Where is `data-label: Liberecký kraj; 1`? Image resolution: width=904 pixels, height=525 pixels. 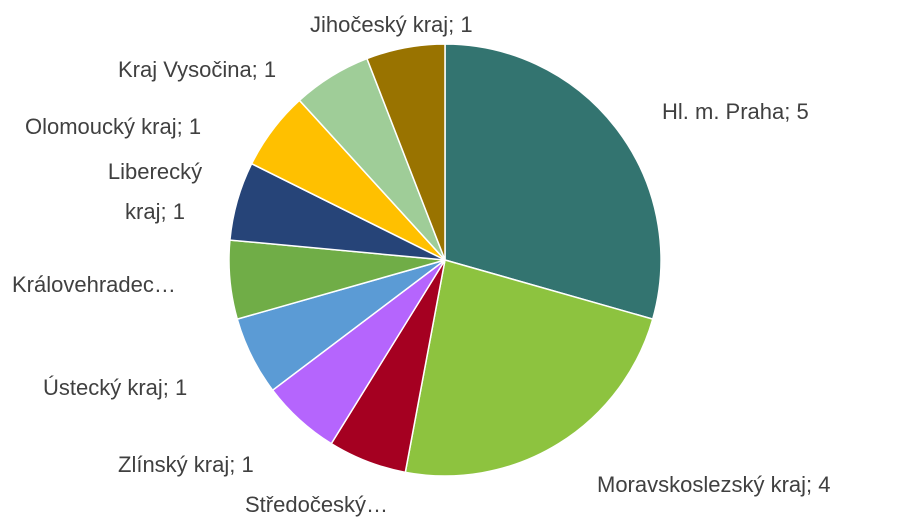
data-label: Liberecký kraj; 1 is located at coordinates (155, 191).